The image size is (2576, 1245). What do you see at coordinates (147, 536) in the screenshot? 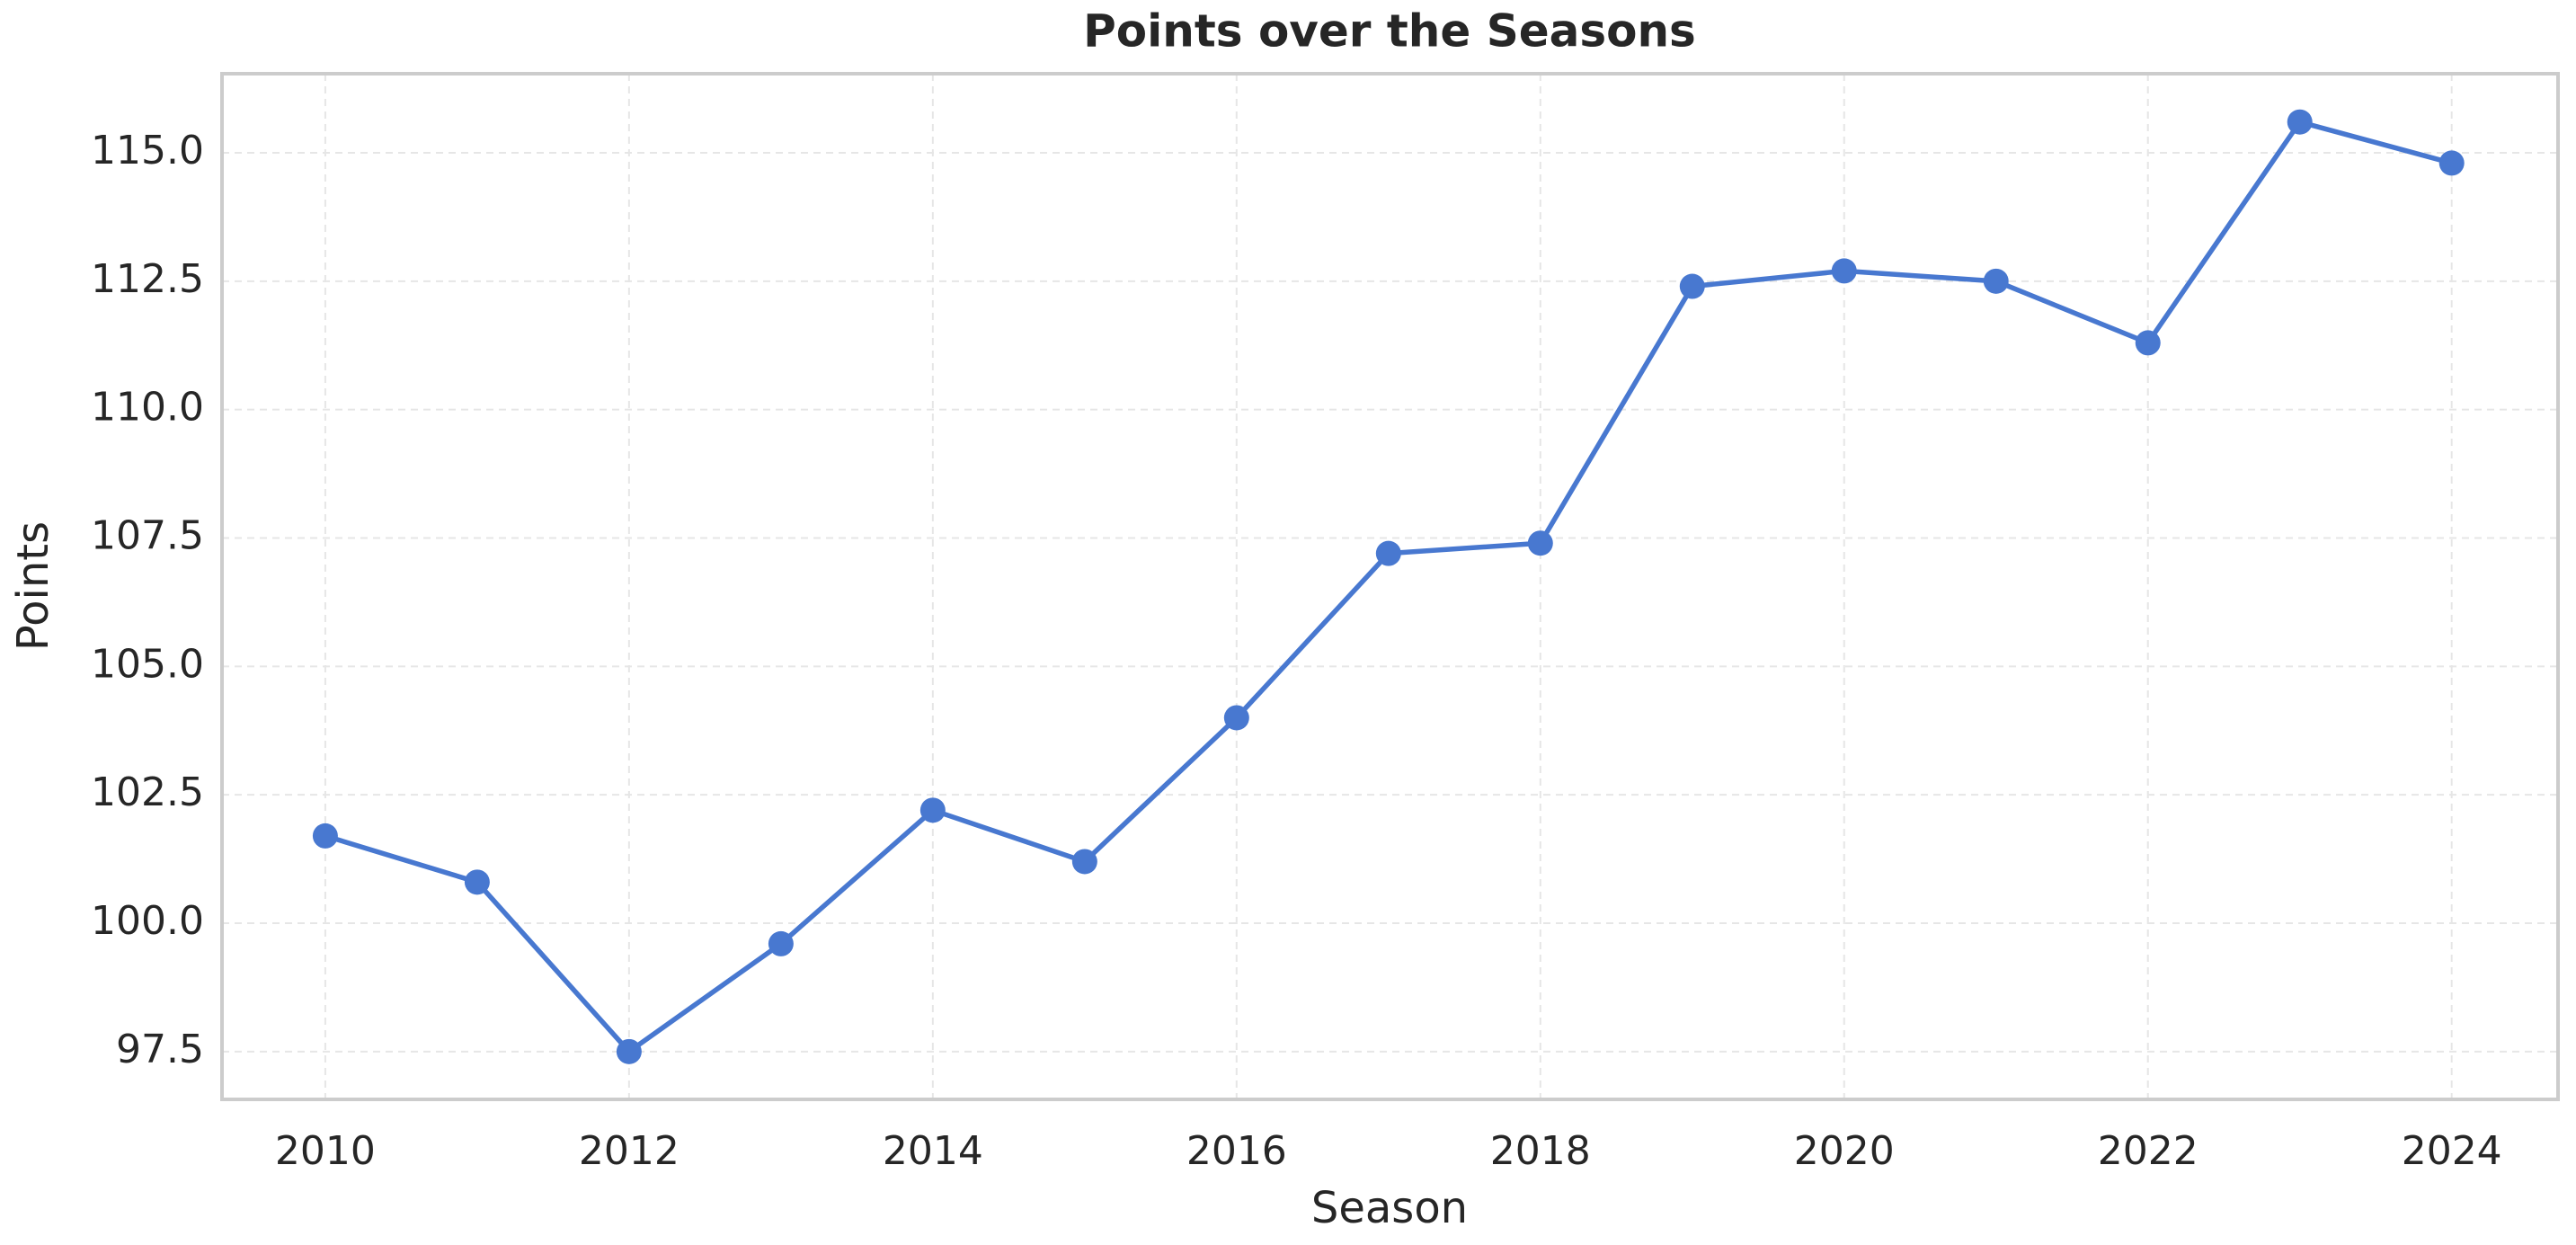
I see `y-tick-label: 107.5` at bounding box center [147, 536].